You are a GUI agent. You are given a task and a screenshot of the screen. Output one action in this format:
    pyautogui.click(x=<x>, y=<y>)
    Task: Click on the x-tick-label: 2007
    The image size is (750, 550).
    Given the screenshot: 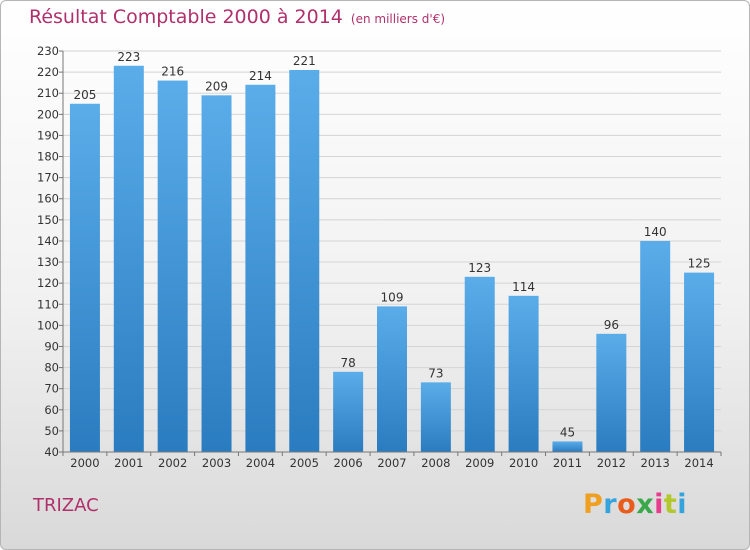 What is the action you would take?
    pyautogui.click(x=391, y=463)
    